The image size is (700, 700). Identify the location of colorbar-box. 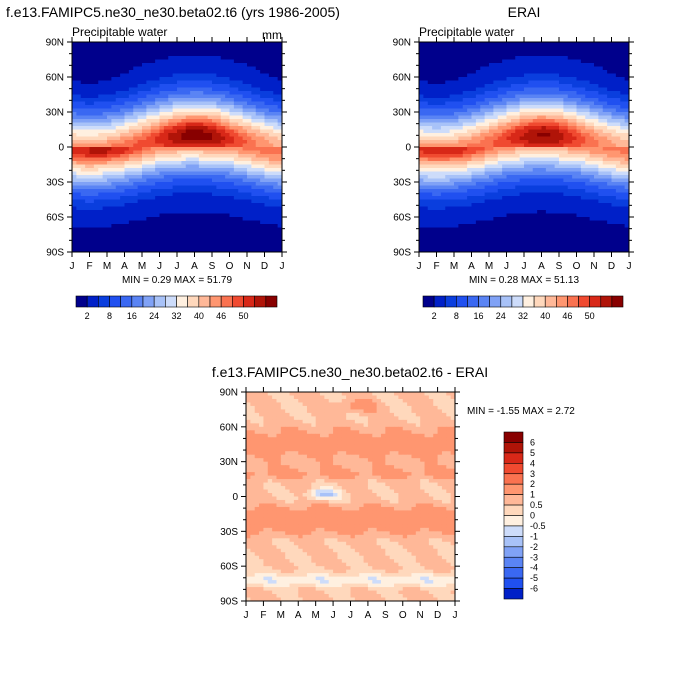
(260, 301).